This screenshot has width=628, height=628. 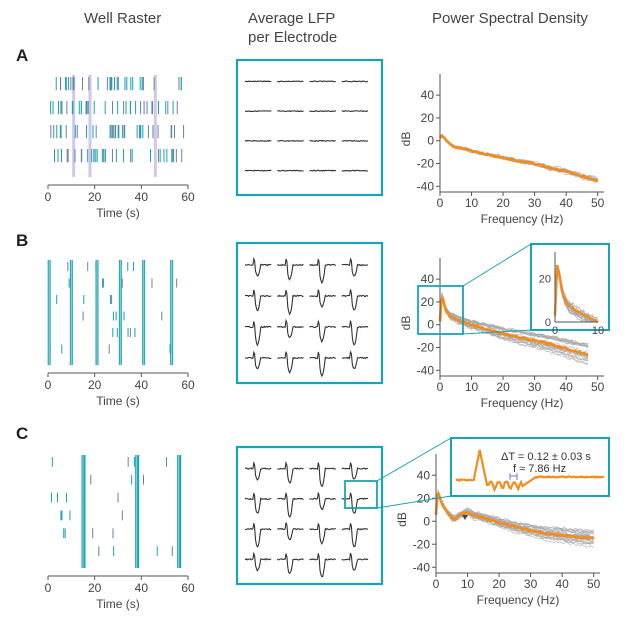 What do you see at coordinates (566, 203) in the screenshot?
I see `psd-x-tick-label: 40` at bounding box center [566, 203].